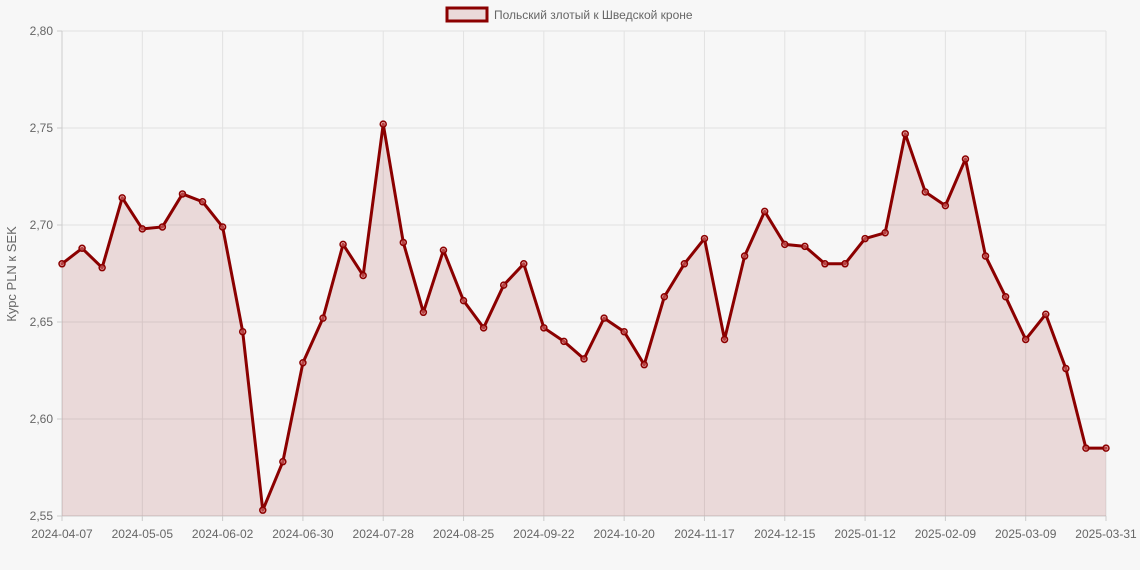 The image size is (1140, 570). I want to click on x-tick-label: 2024-10-20, so click(624, 534).